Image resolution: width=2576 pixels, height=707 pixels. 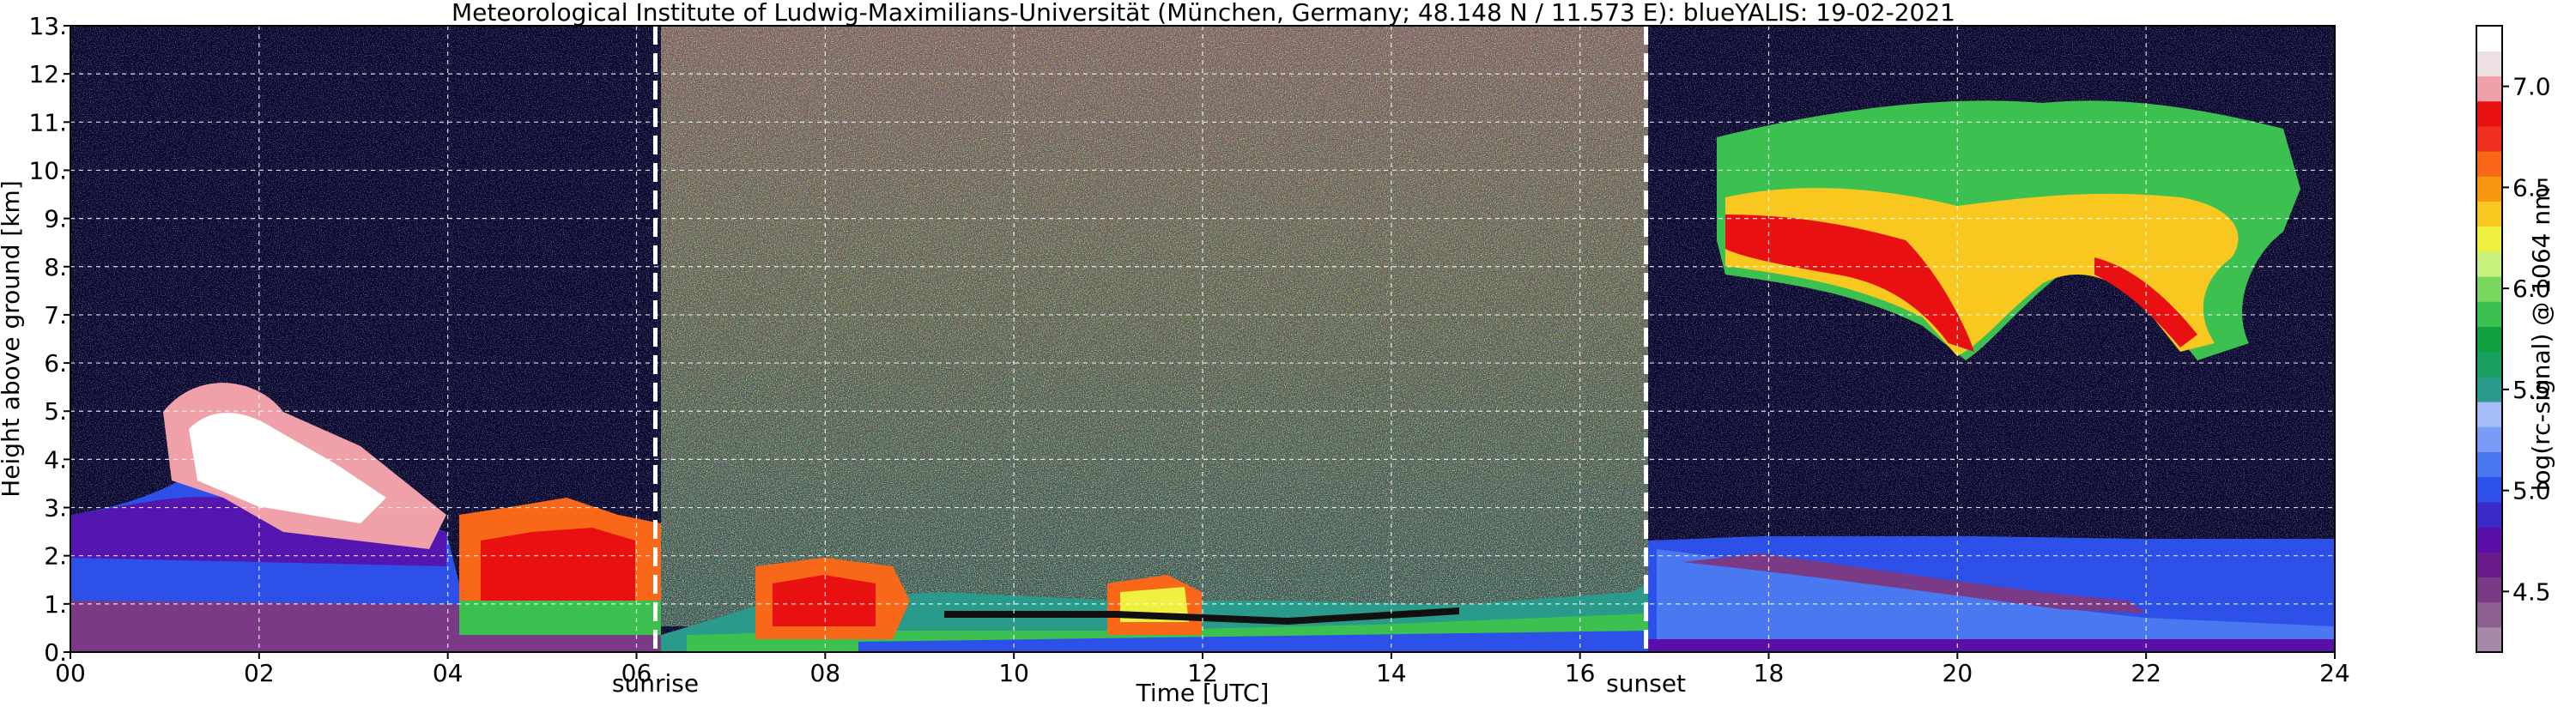 I want to click on colorbar-tick-label: 5.5, so click(x=2531, y=390).